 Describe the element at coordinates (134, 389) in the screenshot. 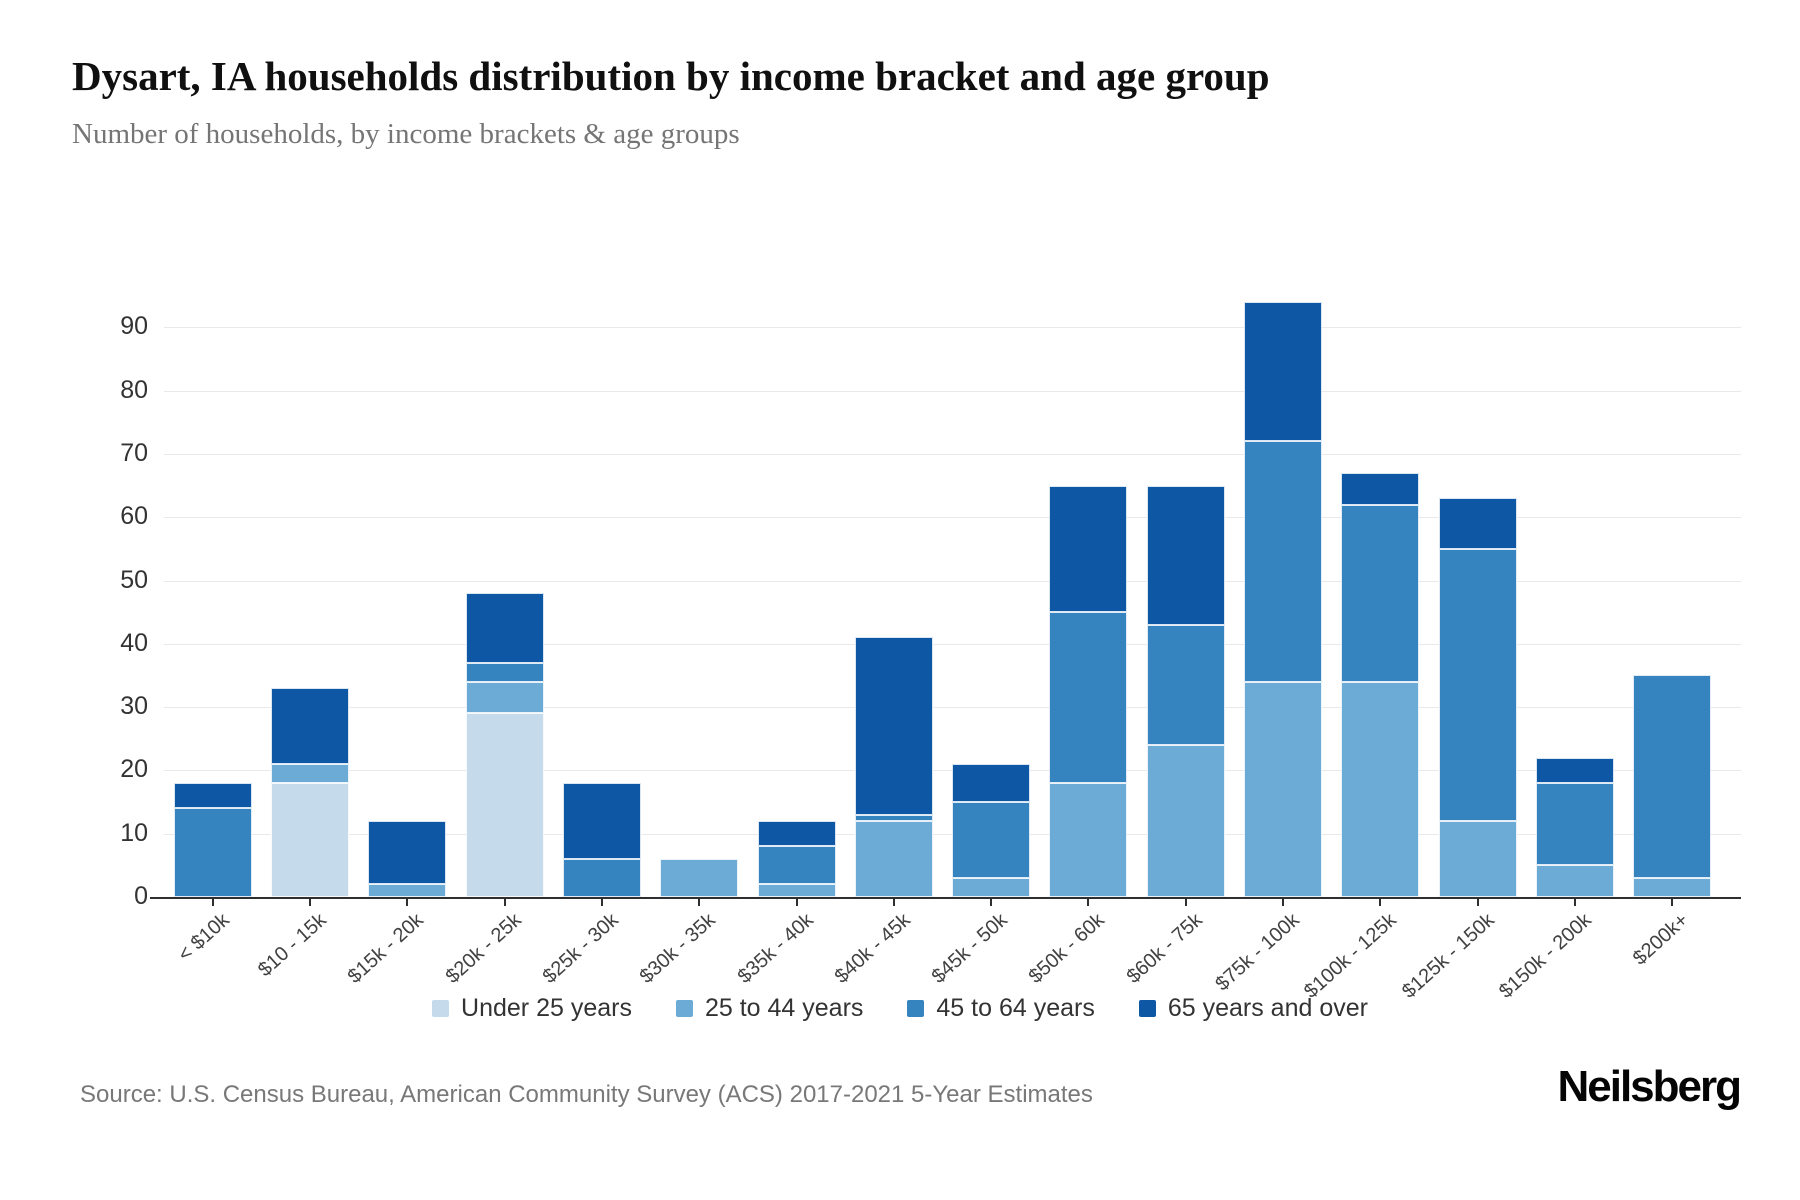

I see `y-axis-tick-label: 80` at that location.